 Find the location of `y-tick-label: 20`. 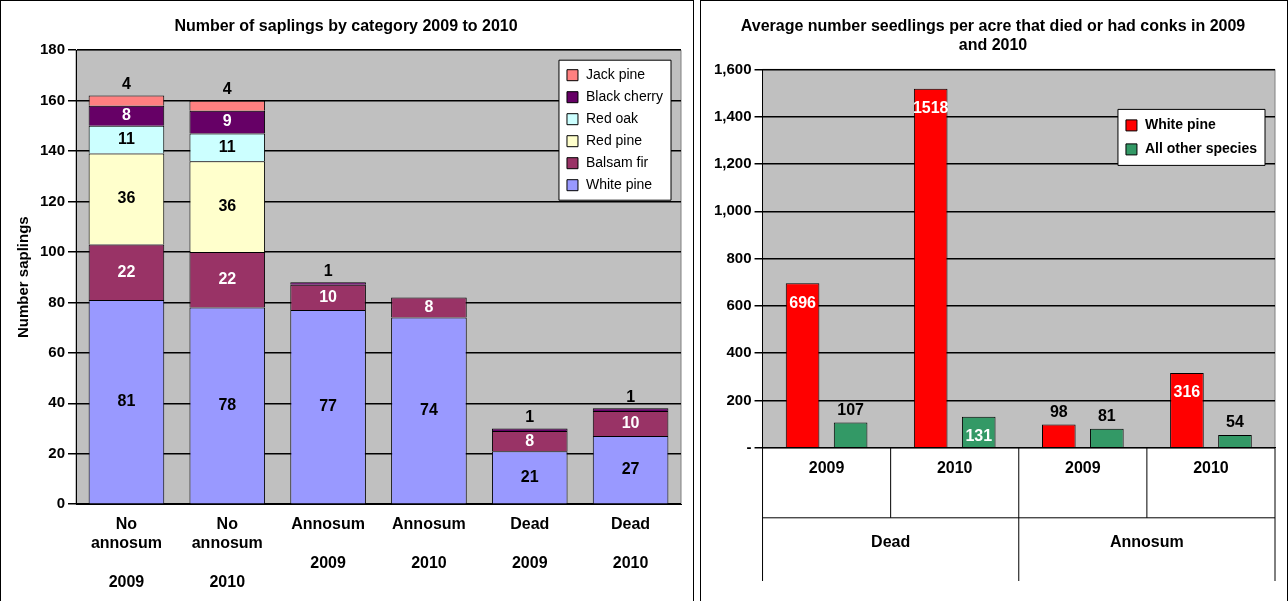

y-tick-label: 20 is located at coordinates (57, 452).